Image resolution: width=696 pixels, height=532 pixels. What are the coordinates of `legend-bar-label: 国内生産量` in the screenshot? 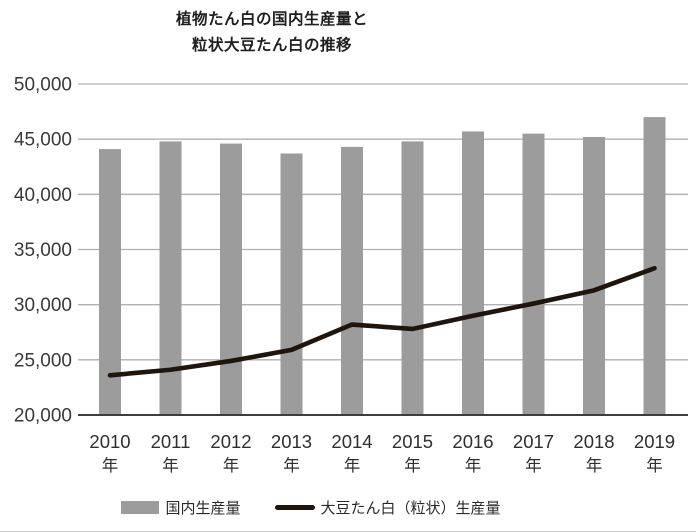 It's located at (203, 508).